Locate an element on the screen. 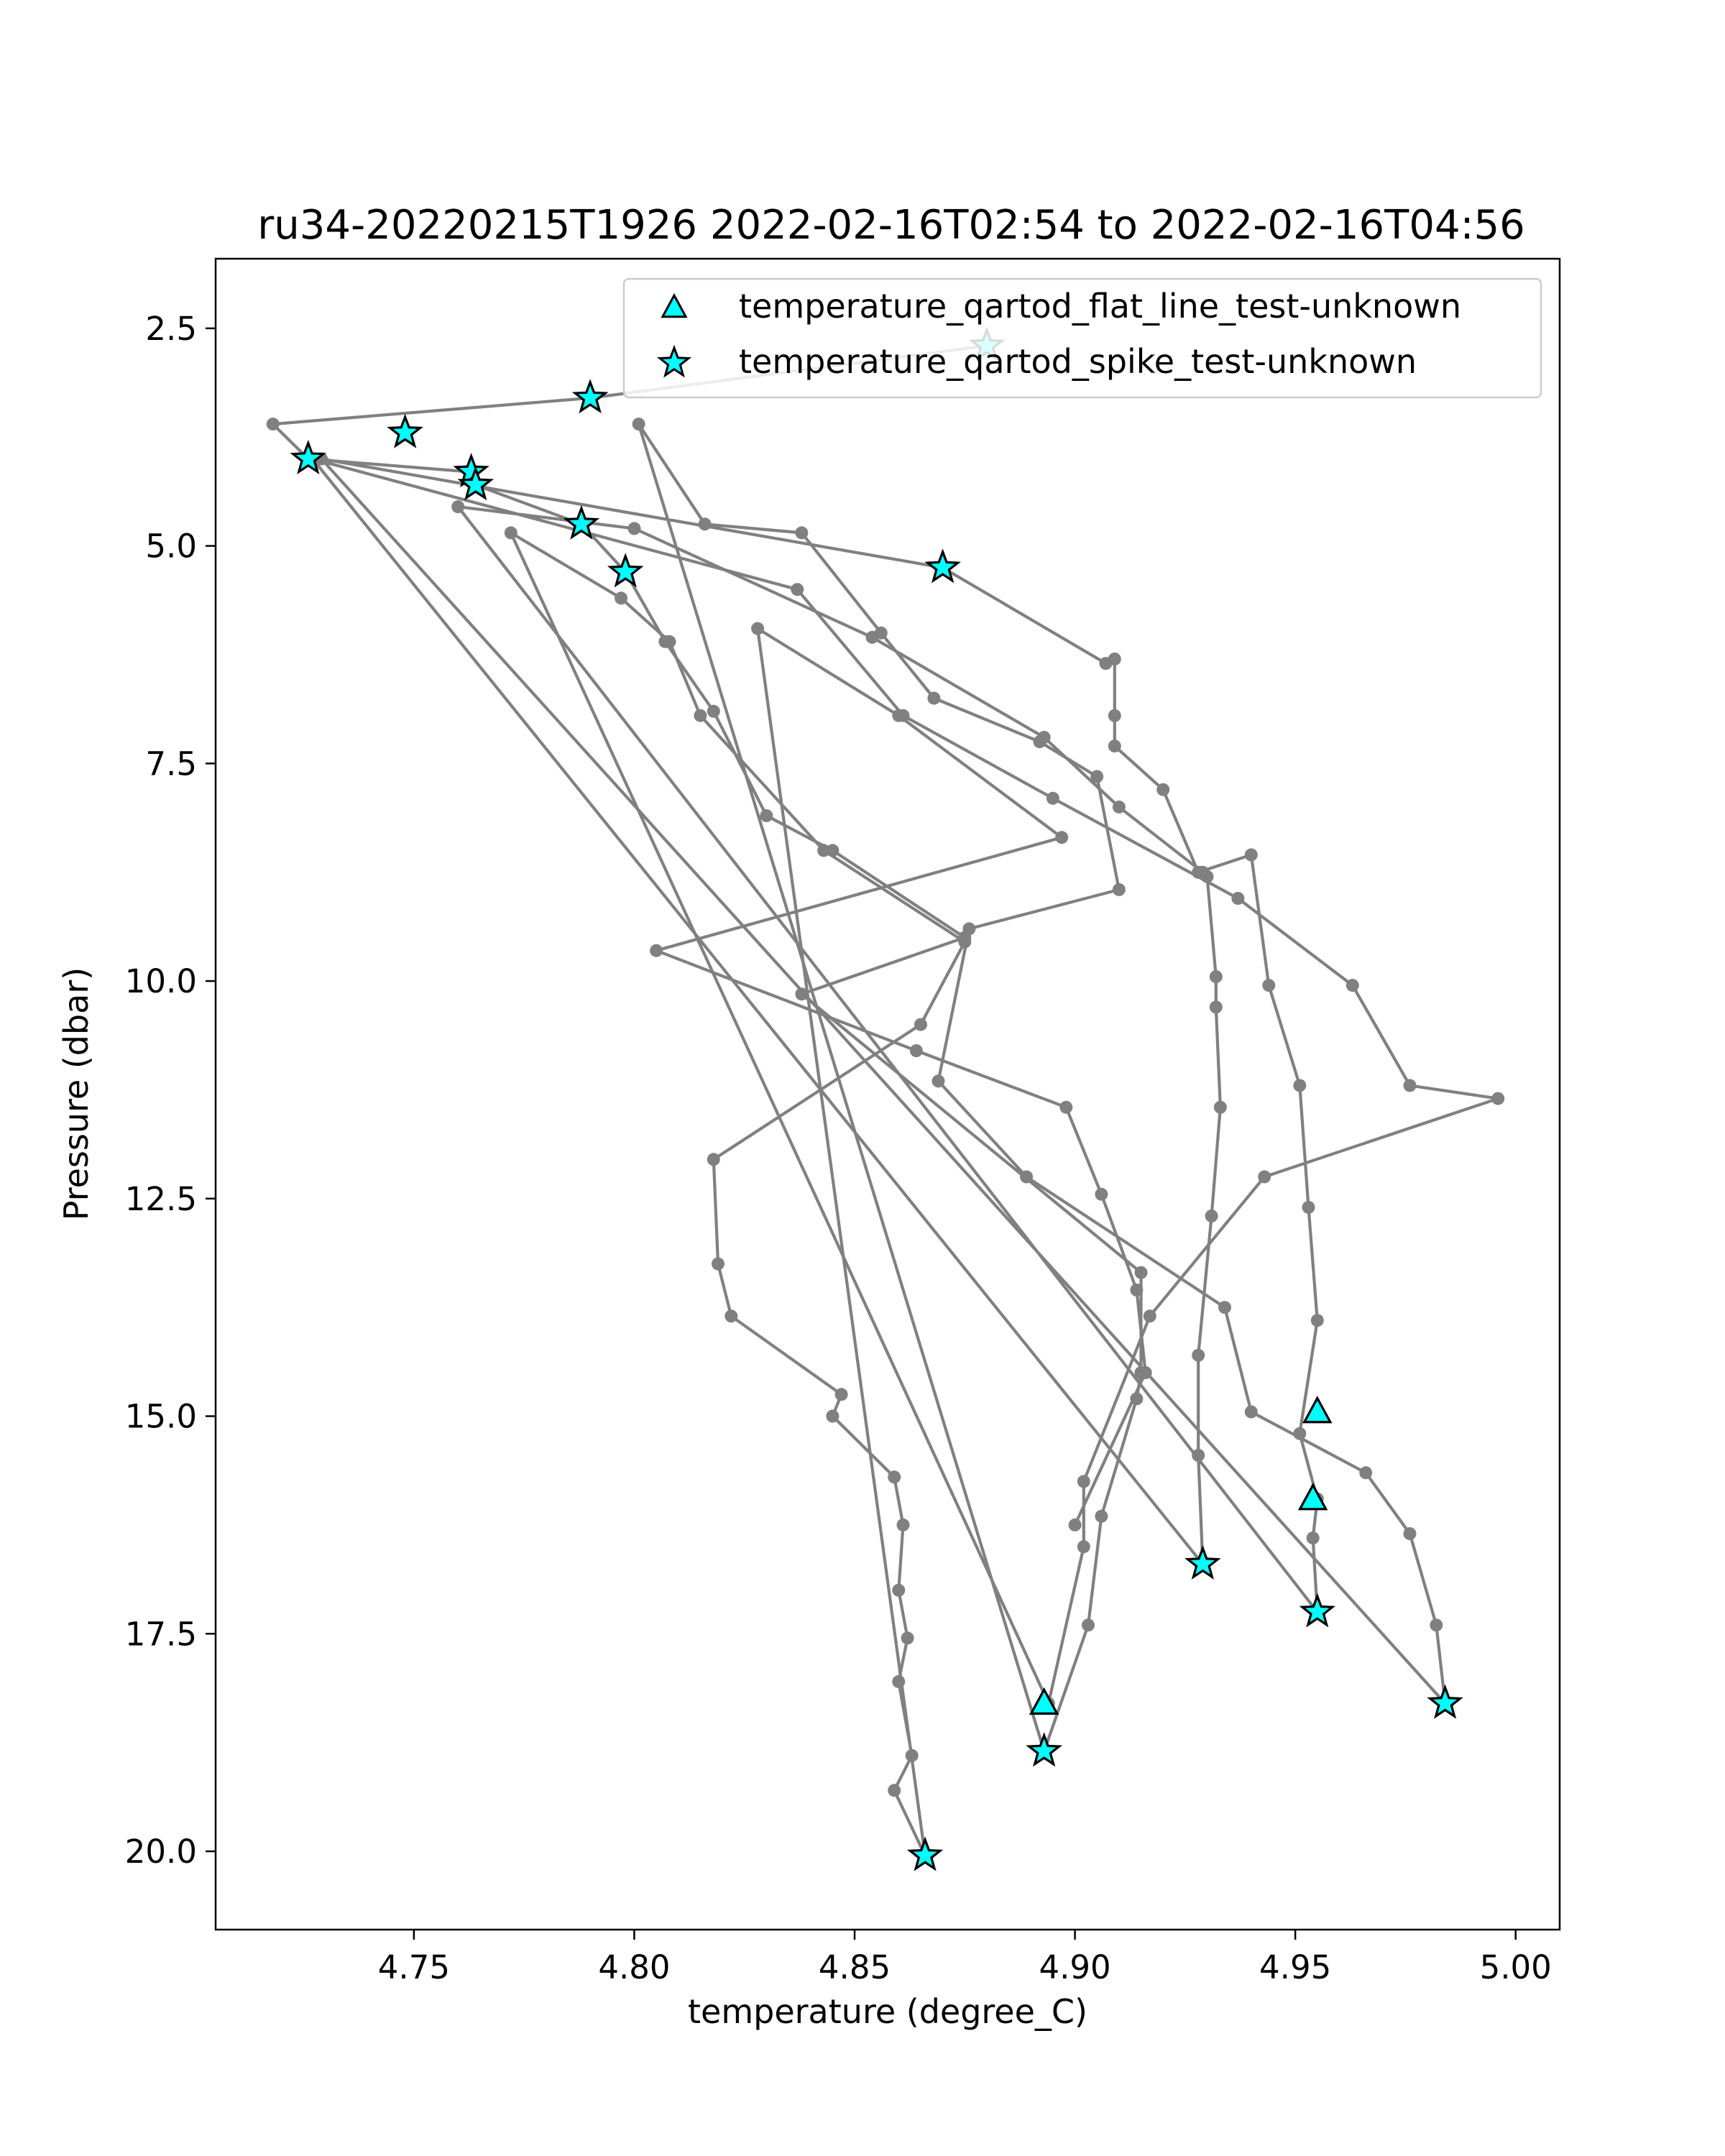  legend-star-marker is located at coordinates (674, 361).